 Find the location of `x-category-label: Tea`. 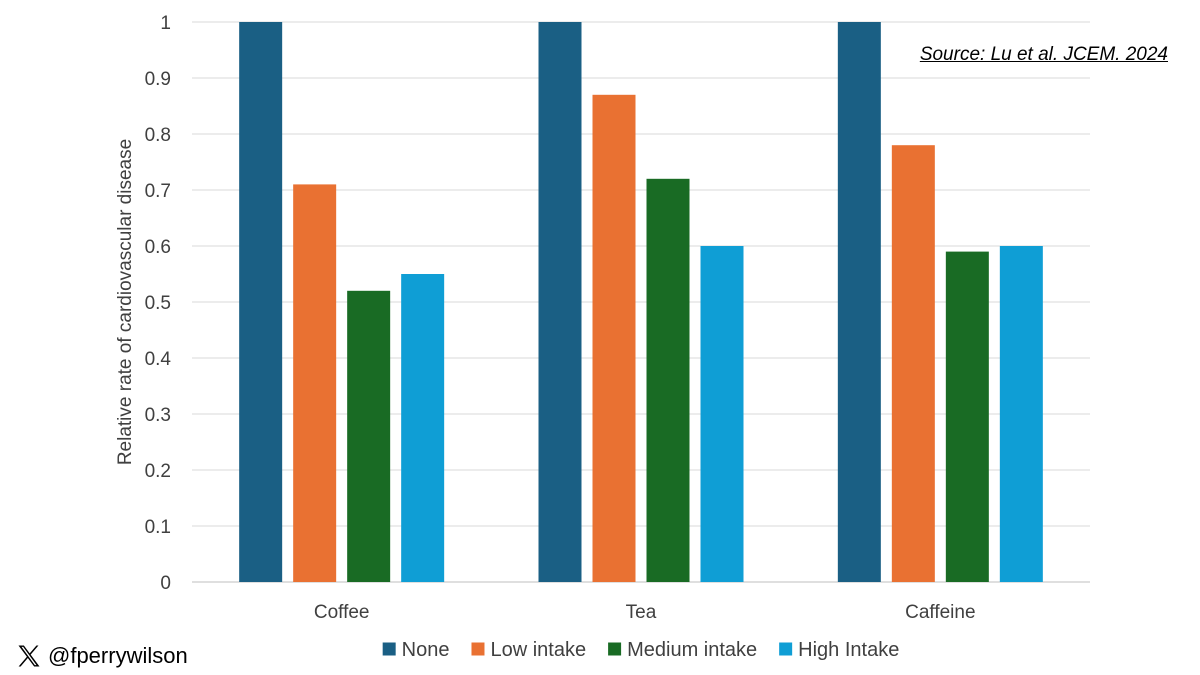

x-category-label: Tea is located at coordinates (641, 612).